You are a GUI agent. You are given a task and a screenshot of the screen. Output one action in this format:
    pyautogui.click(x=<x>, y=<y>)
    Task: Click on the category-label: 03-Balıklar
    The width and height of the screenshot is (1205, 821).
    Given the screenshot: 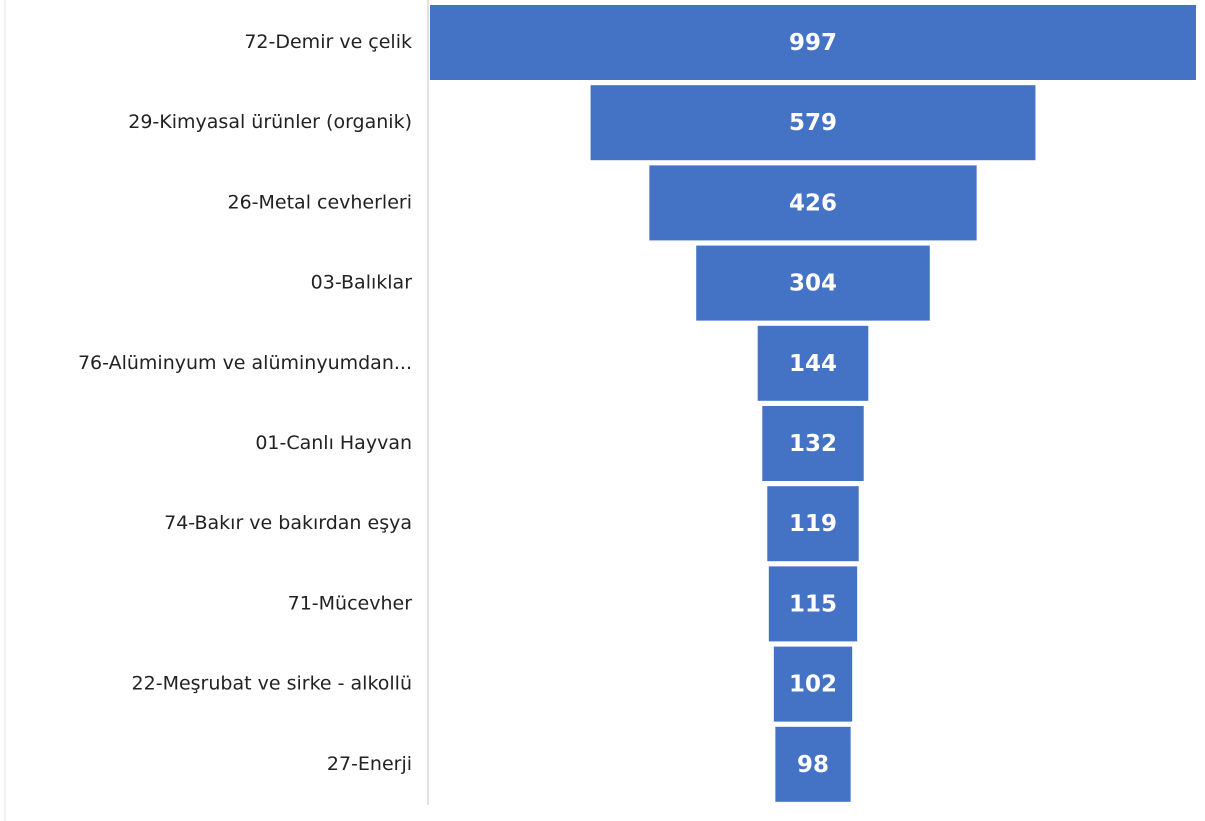 What is the action you would take?
    pyautogui.click(x=362, y=283)
    